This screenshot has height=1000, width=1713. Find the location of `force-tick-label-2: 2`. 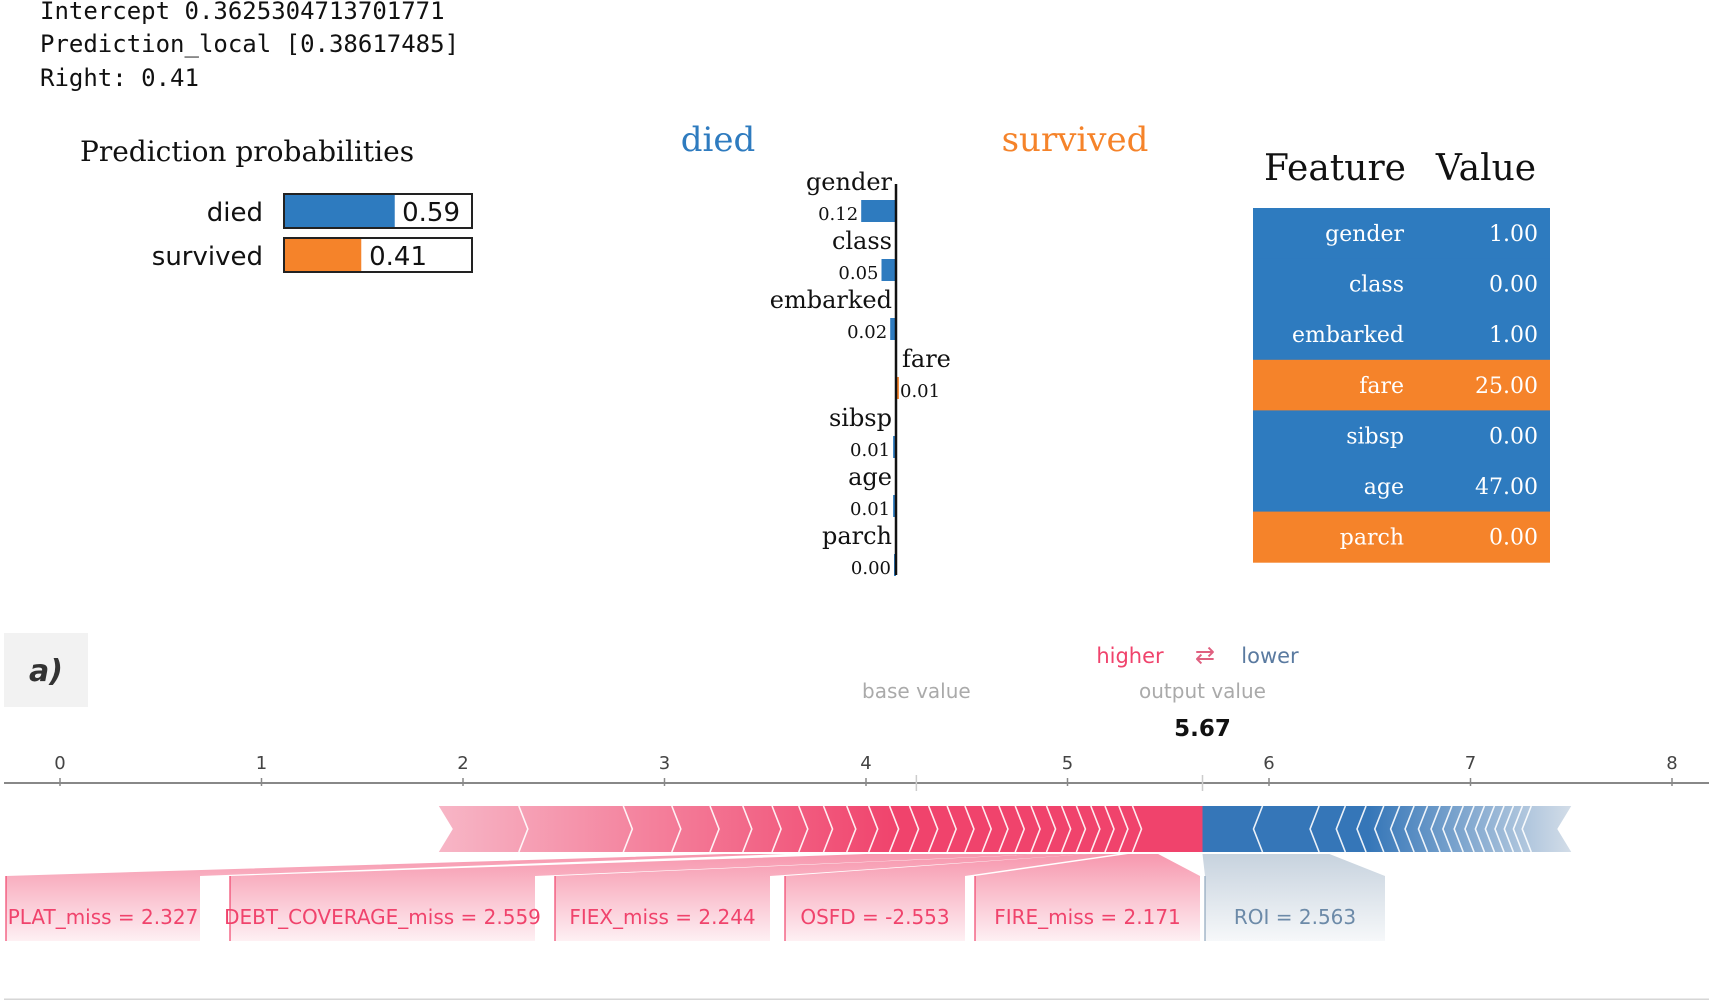

force-tick-label-2: 2 is located at coordinates (462, 763).